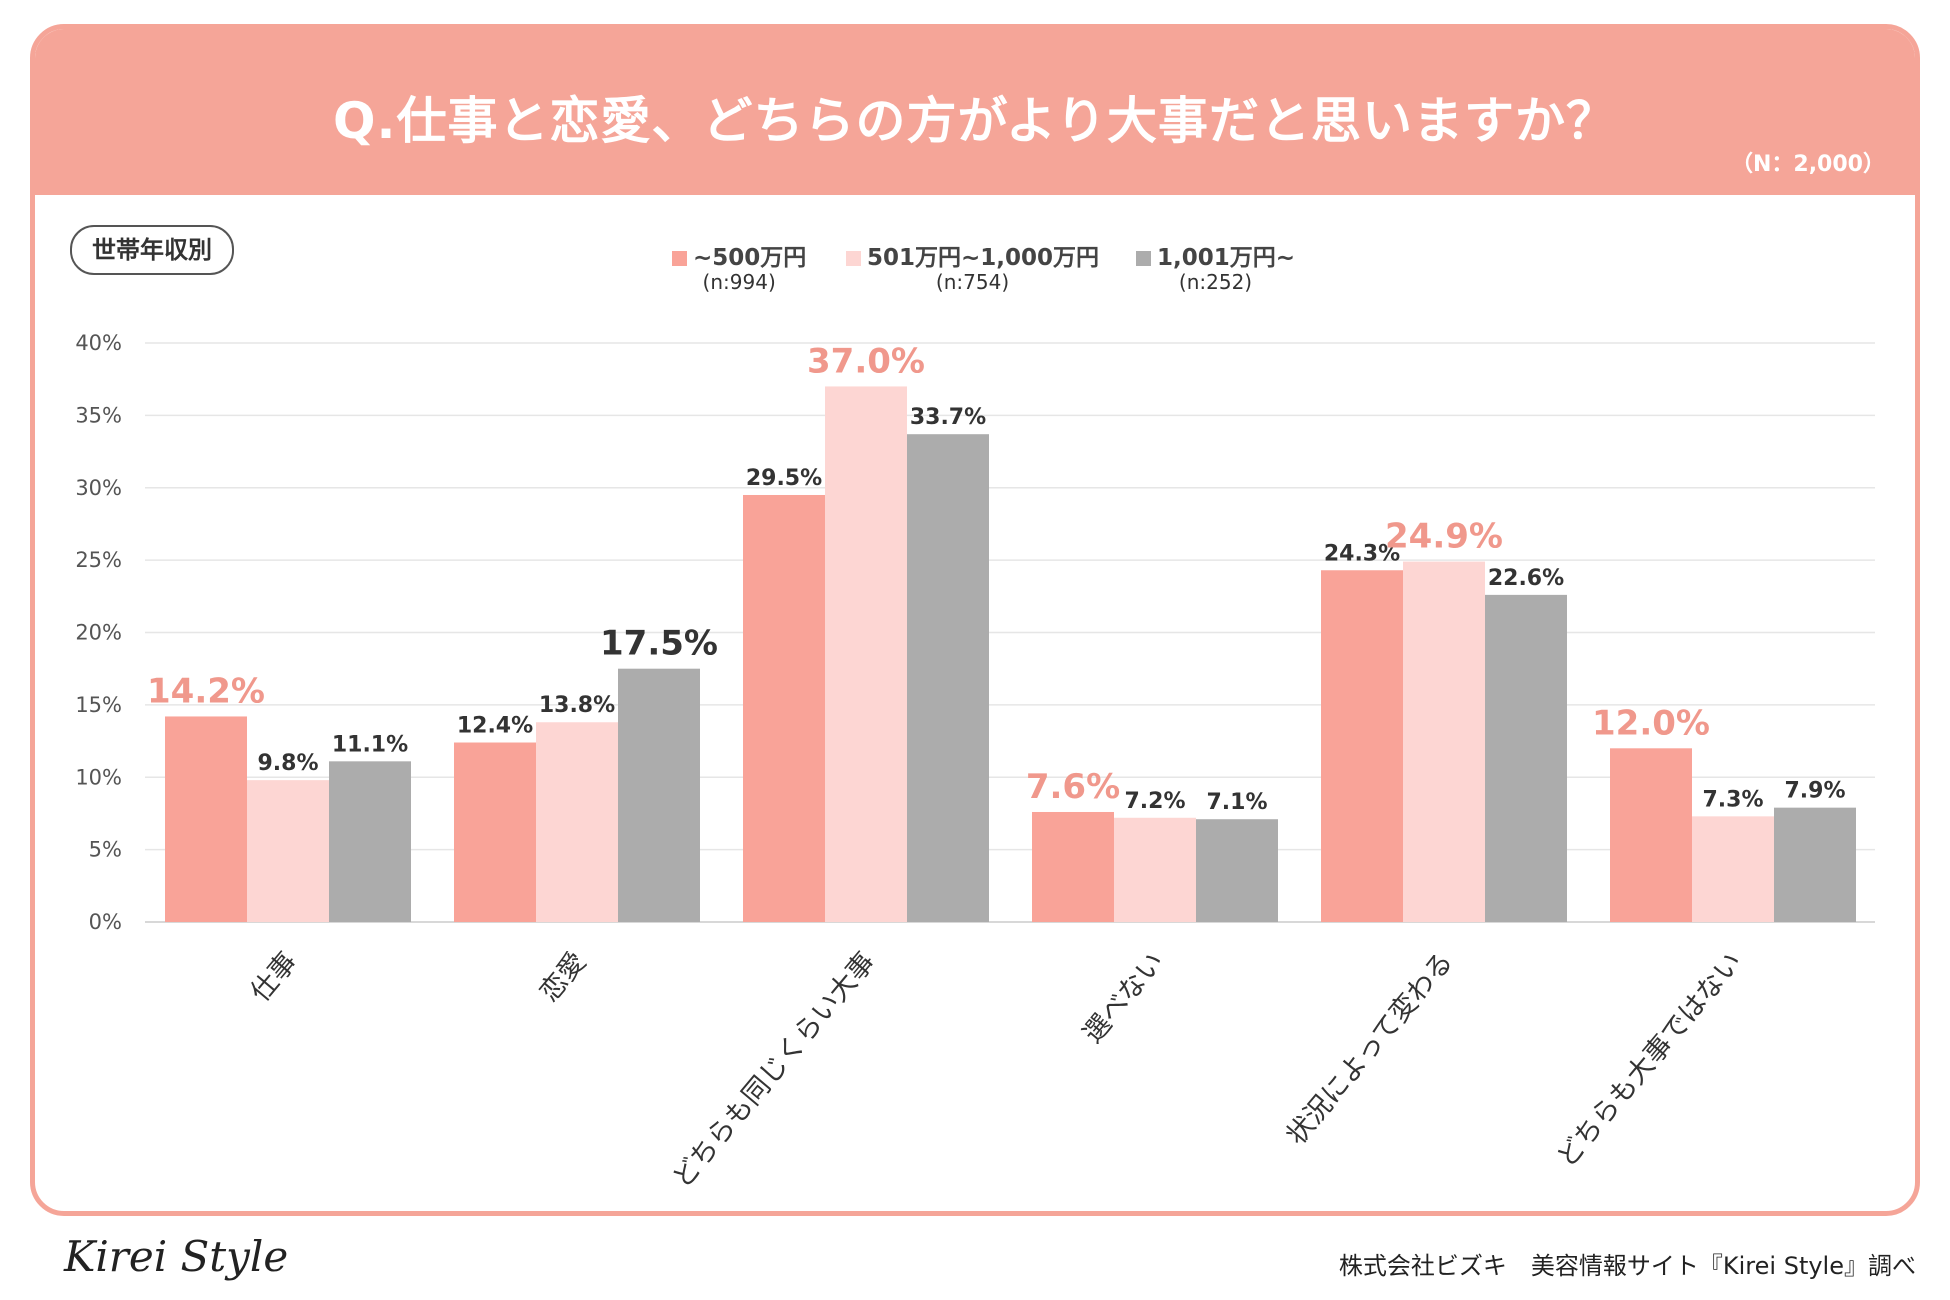  I want to click on legend-item-low-income: ~500万円 (n:994), so click(739, 266).